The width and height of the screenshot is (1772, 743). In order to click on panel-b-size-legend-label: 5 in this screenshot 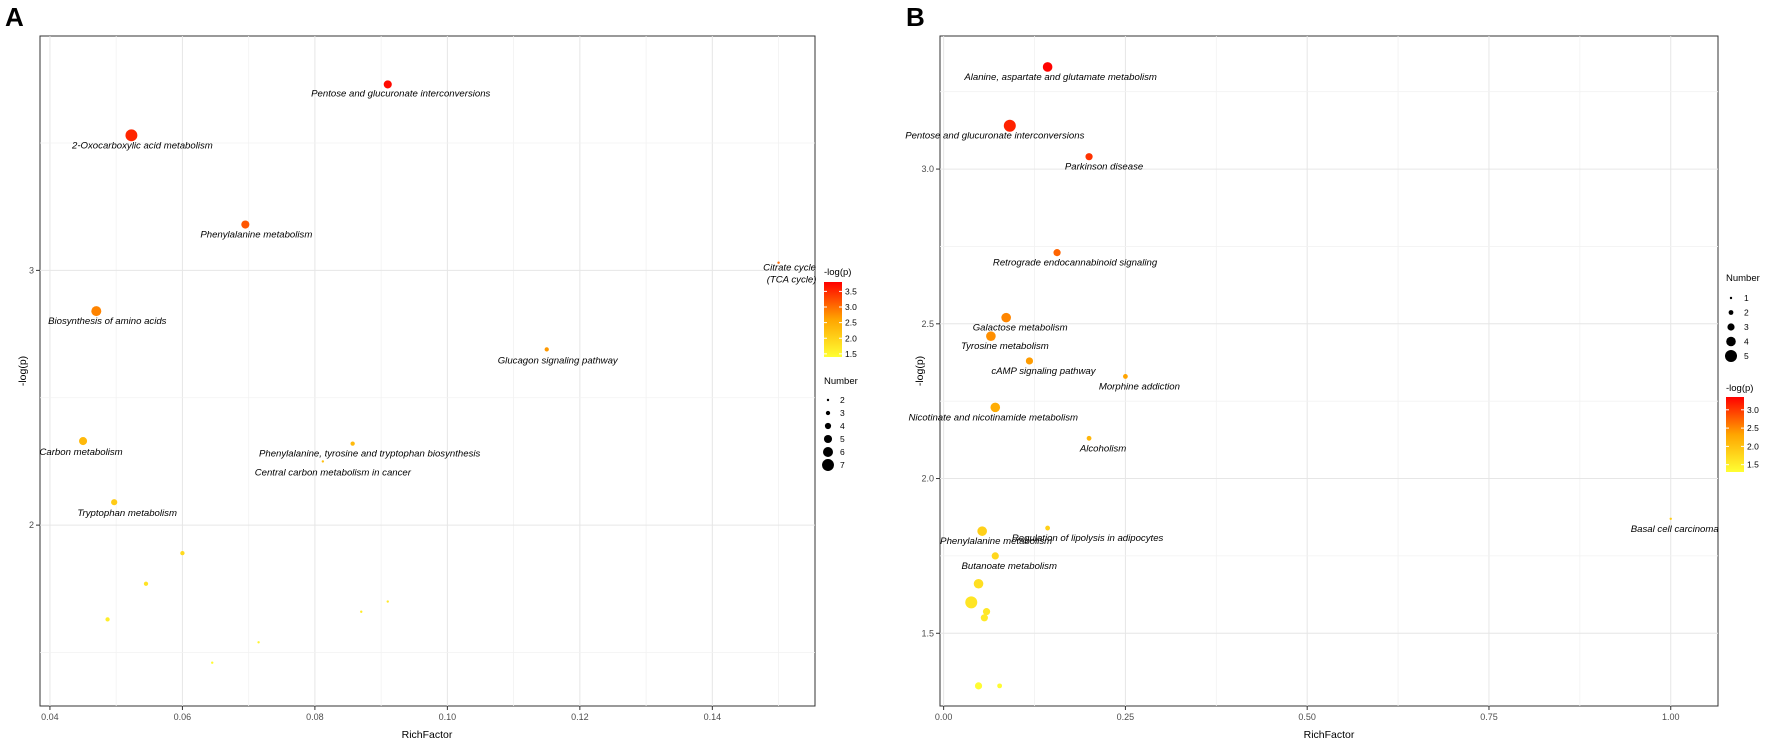, I will do `click(1746, 356)`.